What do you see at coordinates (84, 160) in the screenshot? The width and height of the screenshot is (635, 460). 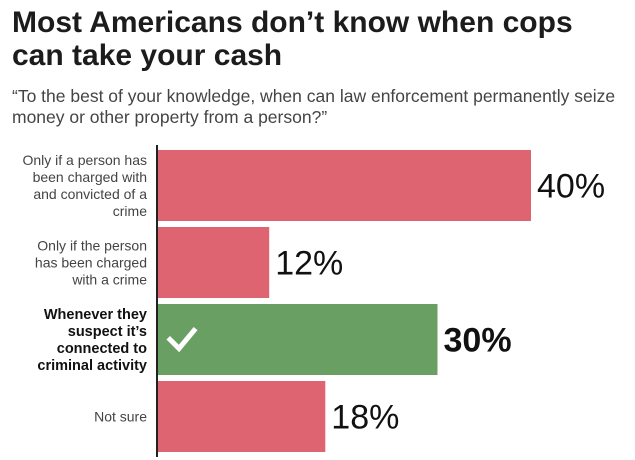 I see `category-label-line: Only if a person has` at bounding box center [84, 160].